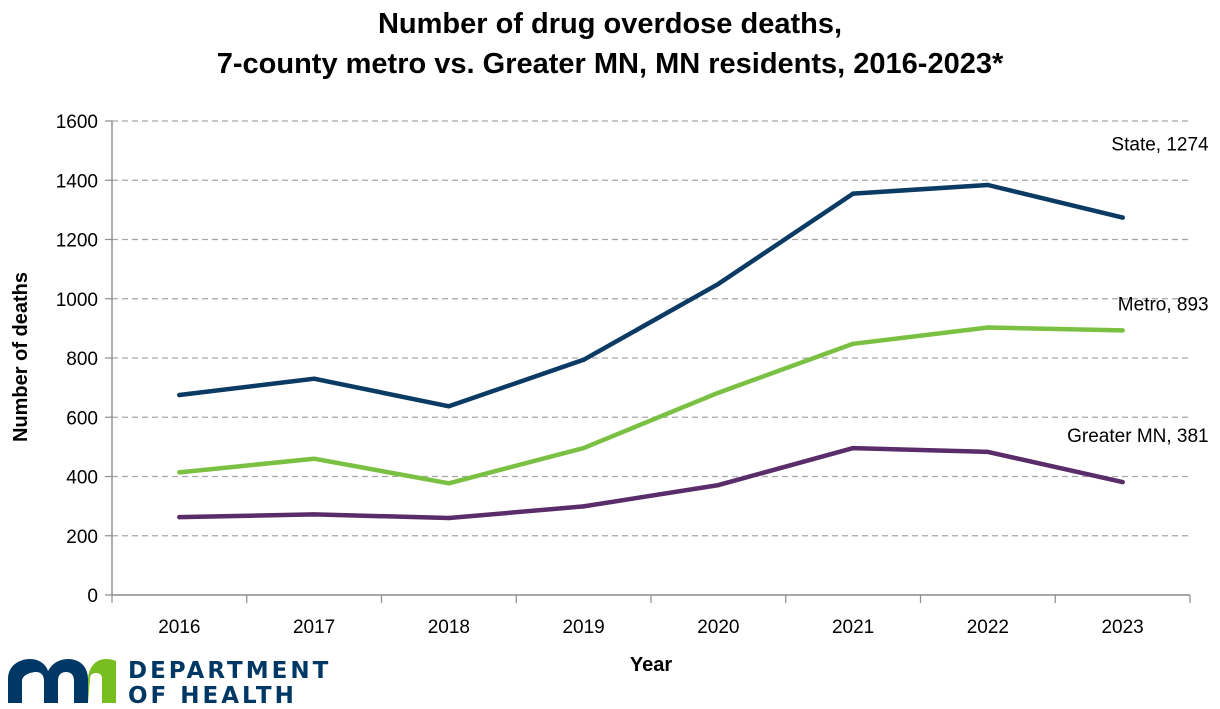 This screenshot has width=1220, height=709. What do you see at coordinates (988, 627) in the screenshot?
I see `x-tick-label: 2022` at bounding box center [988, 627].